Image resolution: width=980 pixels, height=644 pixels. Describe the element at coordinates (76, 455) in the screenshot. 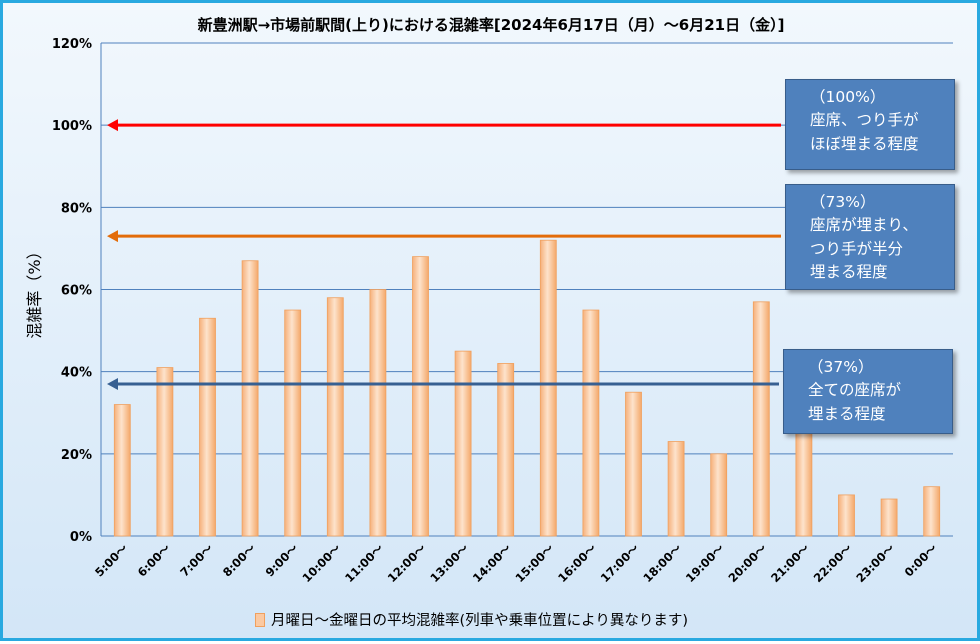

I see `y-tick-label: 20%` at that location.